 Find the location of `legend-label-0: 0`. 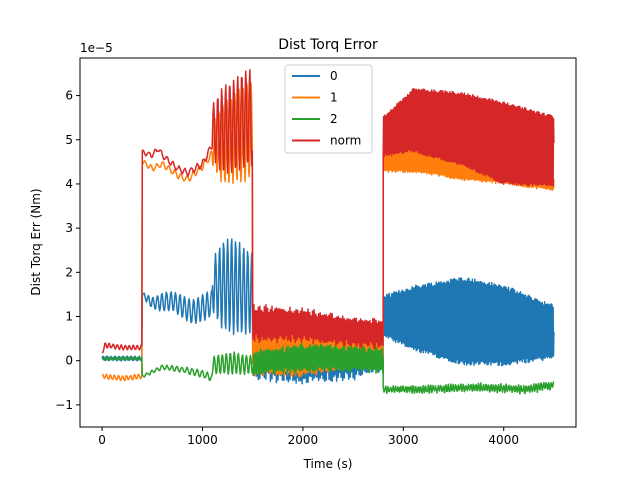

legend-label-0: 0 is located at coordinates (334, 76).